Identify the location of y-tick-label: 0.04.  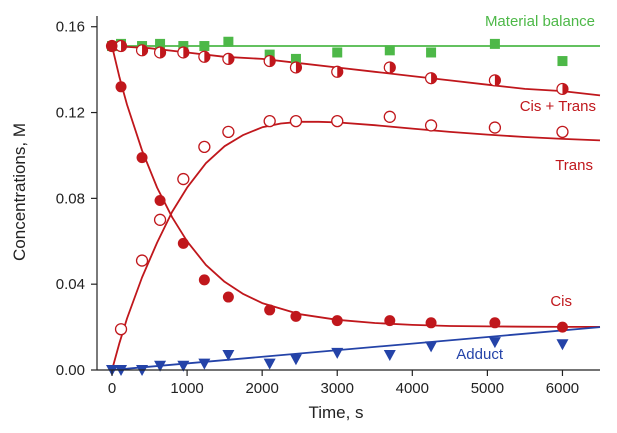
(70, 284).